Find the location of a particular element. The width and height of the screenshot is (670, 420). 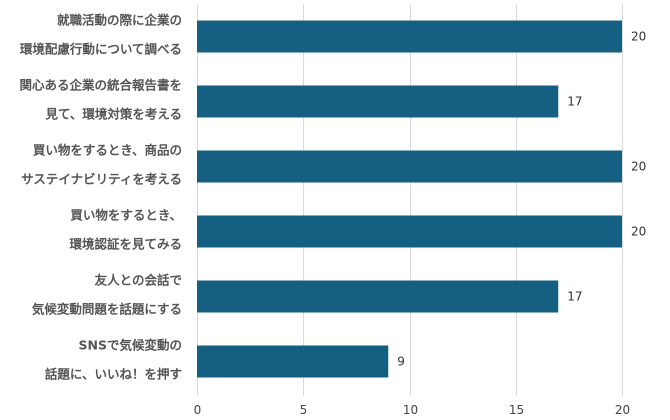

category-label: 友人との会話で is located at coordinates (138, 280).